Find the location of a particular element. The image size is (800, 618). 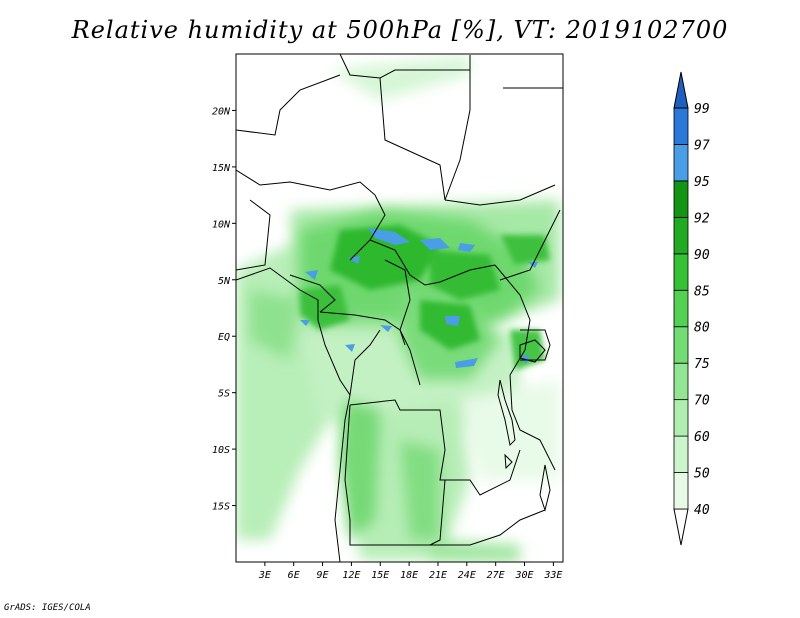

lat-tick-label: 15S is located at coordinates (221, 507).